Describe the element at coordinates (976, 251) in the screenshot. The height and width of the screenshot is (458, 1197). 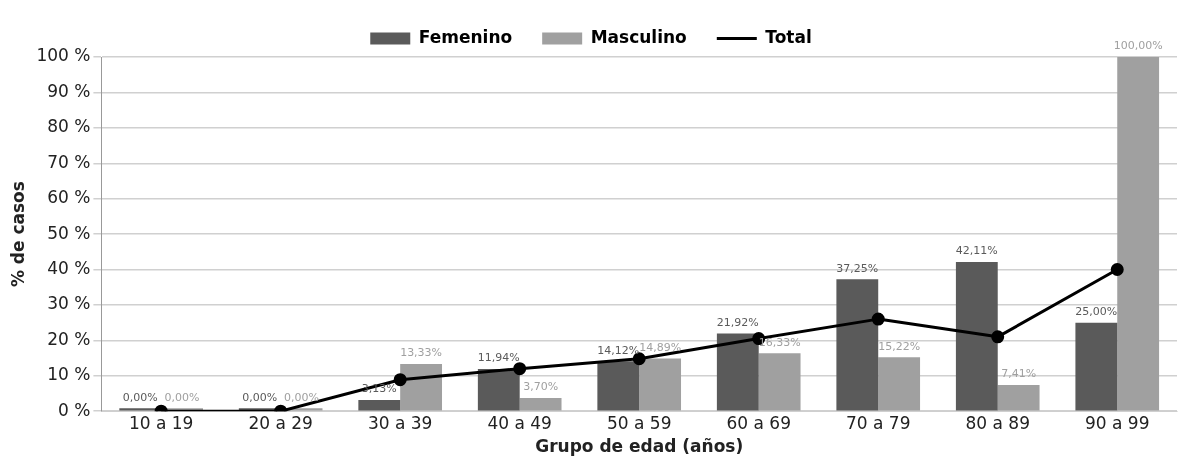
I see `data-label: 42,11%` at that location.